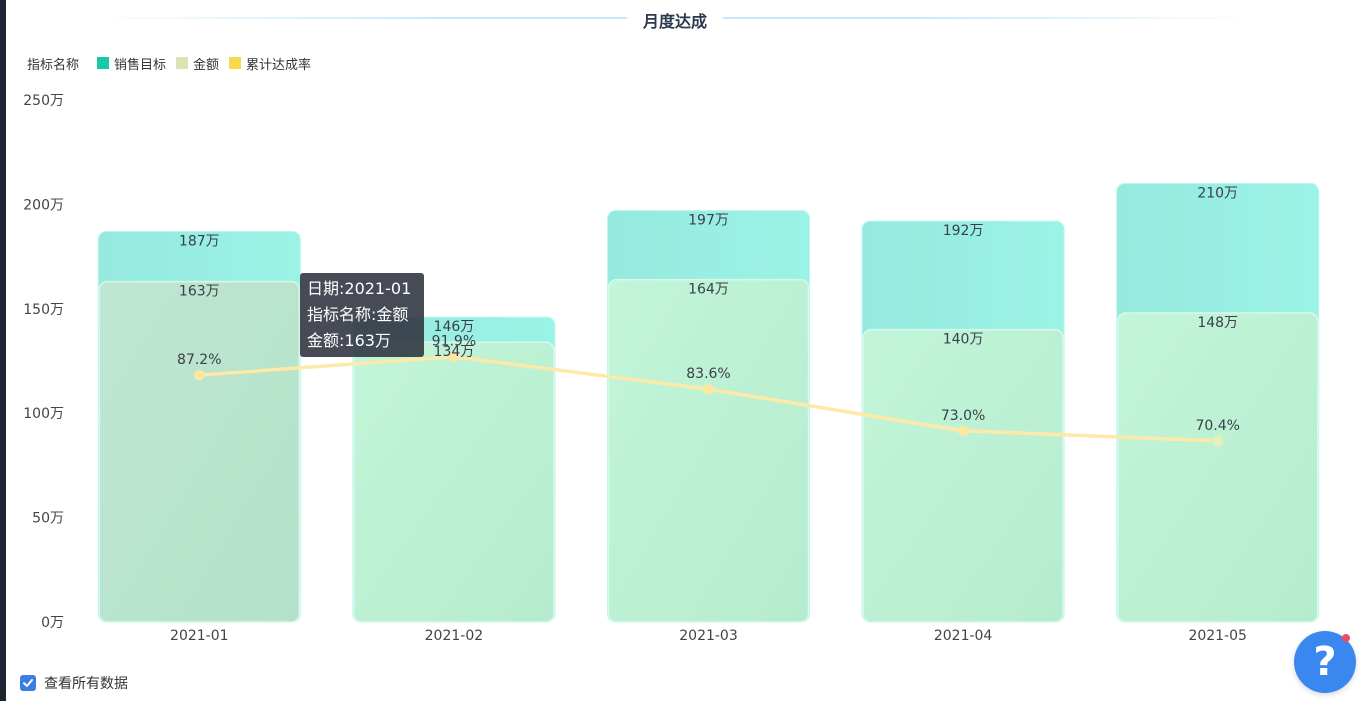 The image size is (1360, 701). Describe the element at coordinates (963, 636) in the screenshot. I see `x-tick-label: 2021-04` at that location.